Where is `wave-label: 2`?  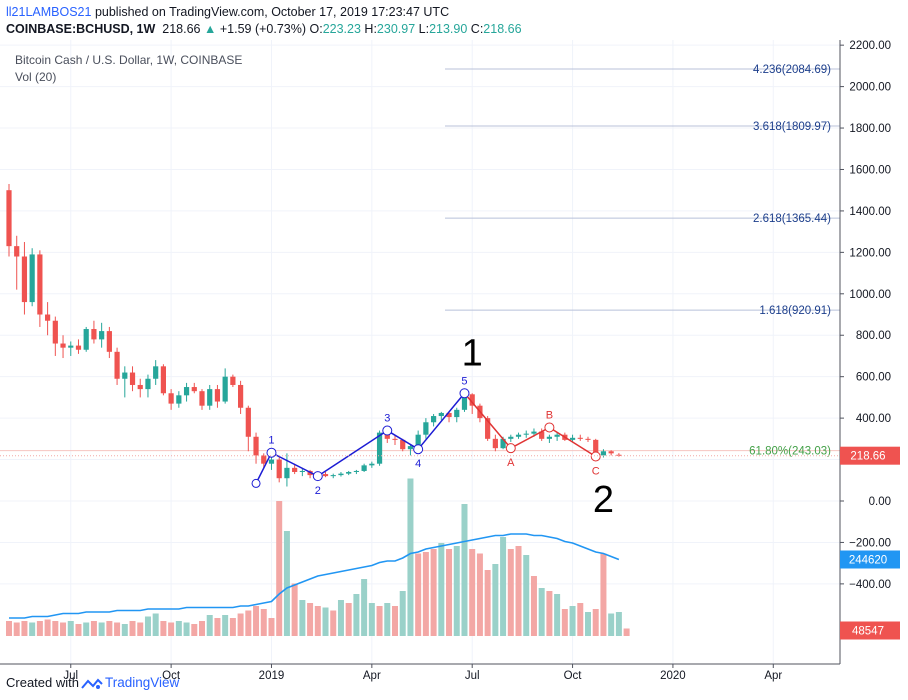
wave-label: 2 is located at coordinates (318, 491).